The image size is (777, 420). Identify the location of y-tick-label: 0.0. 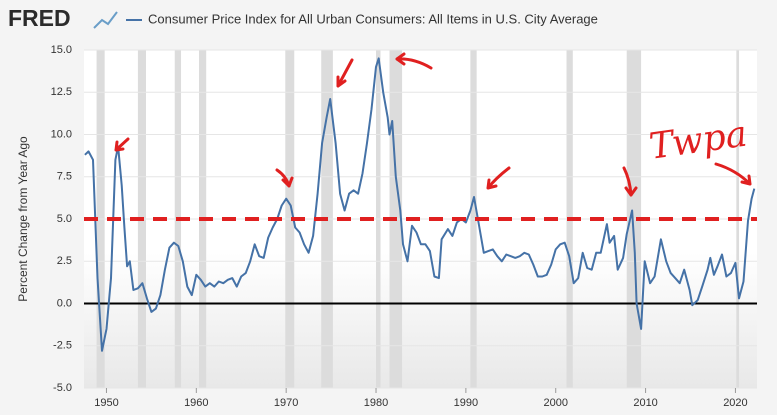
(64, 303).